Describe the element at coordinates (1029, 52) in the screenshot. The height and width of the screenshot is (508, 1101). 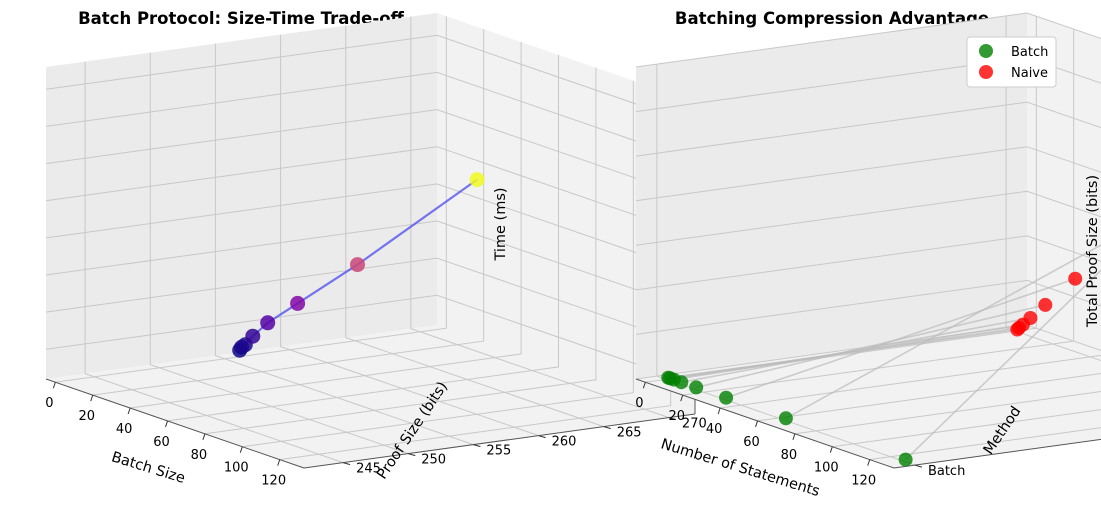
I see `legend-label-batch: Batch` at that location.